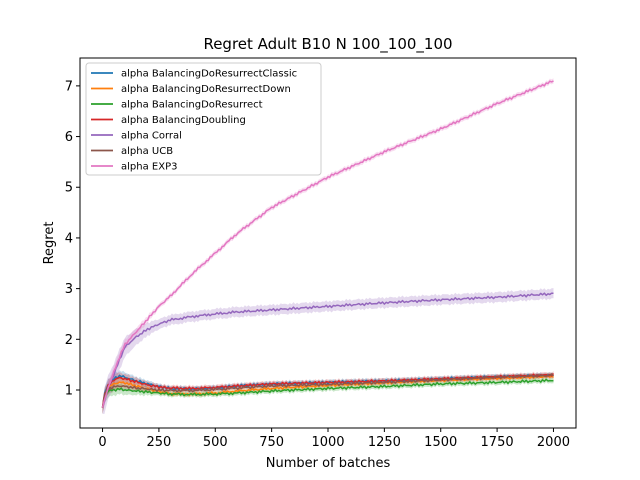  I want to click on confidence-band, so click(328, 395).